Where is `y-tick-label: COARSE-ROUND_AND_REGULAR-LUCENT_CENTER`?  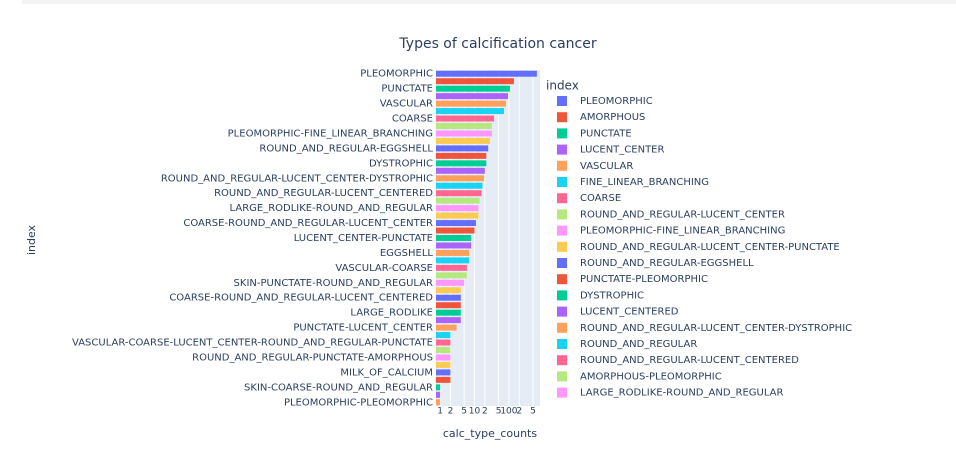 y-tick-label: COARSE-ROUND_AND_REGULAR-LUCENT_CENTER is located at coordinates (308, 223).